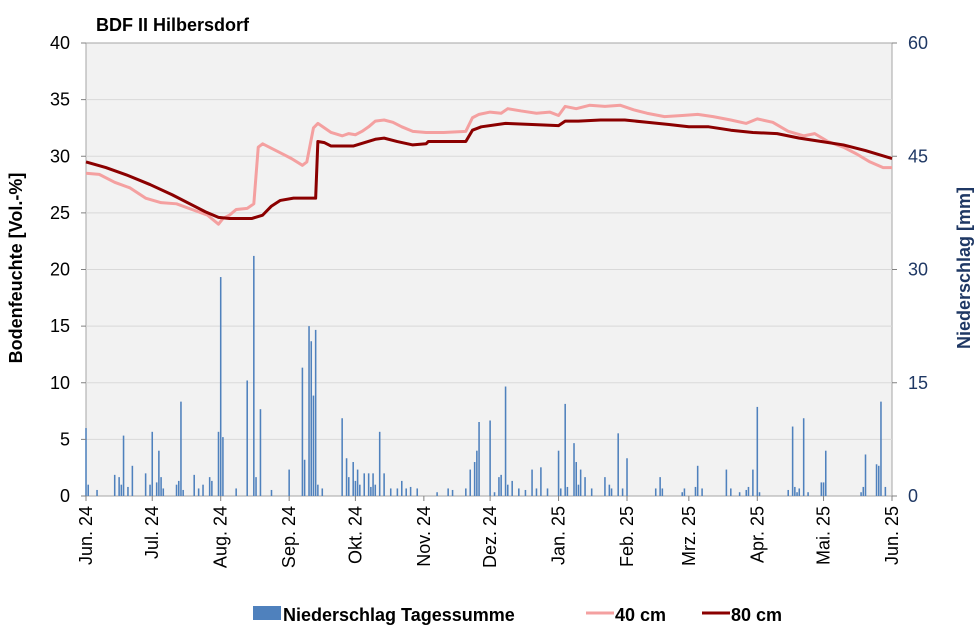  I want to click on x-tick-label: Jan. 25, so click(559, 535).